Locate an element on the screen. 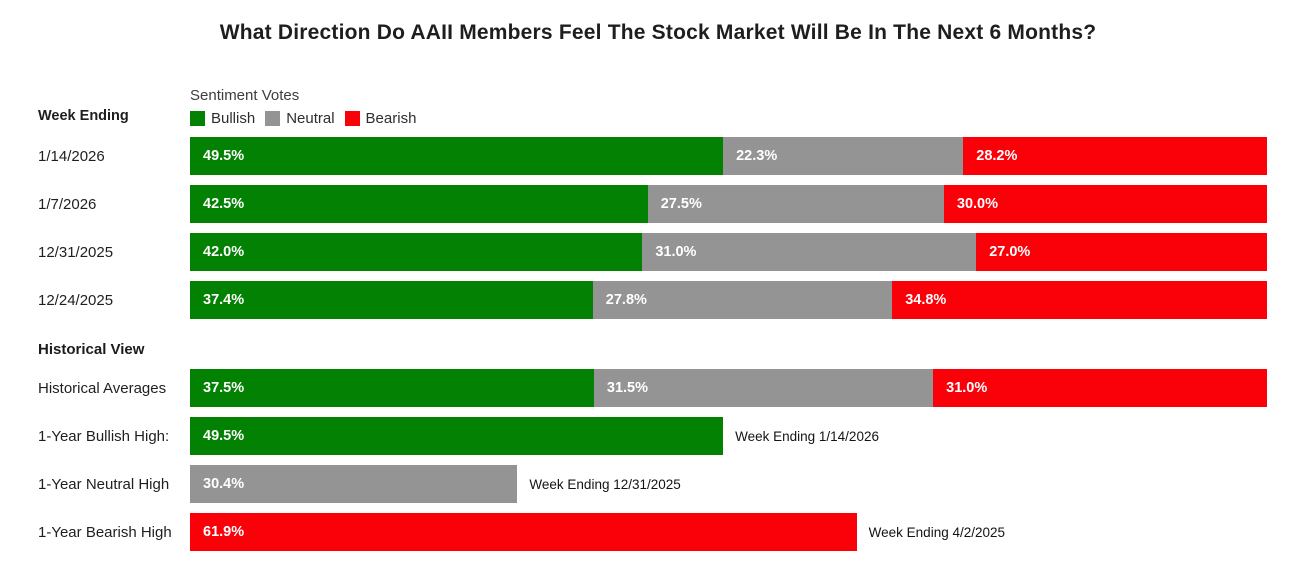 This screenshot has height=587, width=1316. bar-segment-neutral: 27.5% is located at coordinates (795, 204).